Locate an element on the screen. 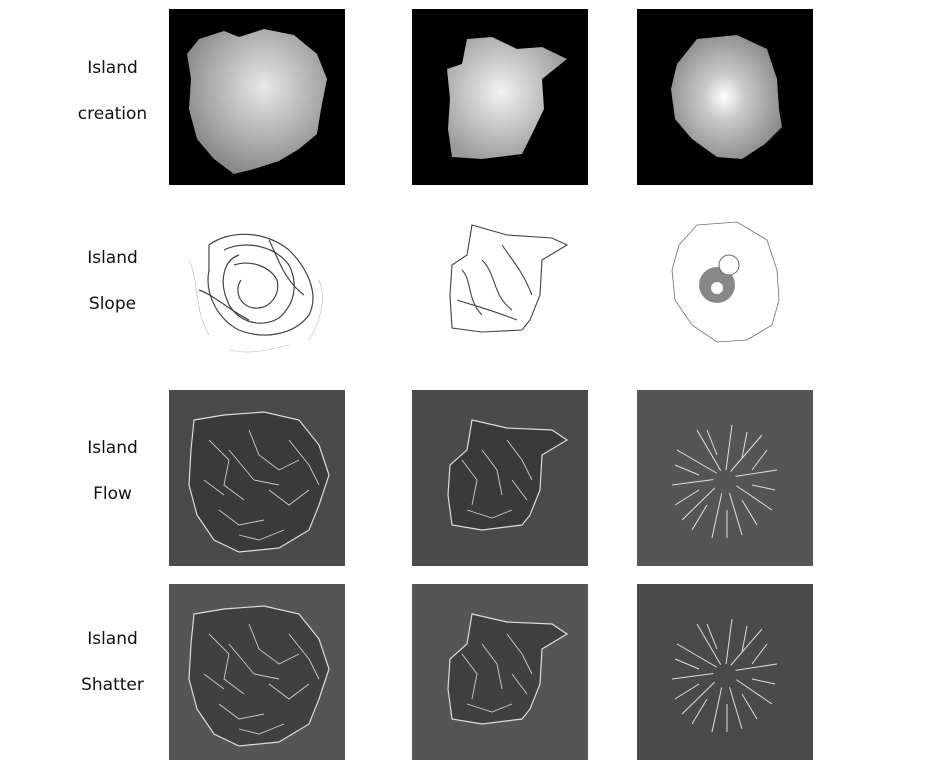  row-label-flow: Island Flow is located at coordinates (112, 471).